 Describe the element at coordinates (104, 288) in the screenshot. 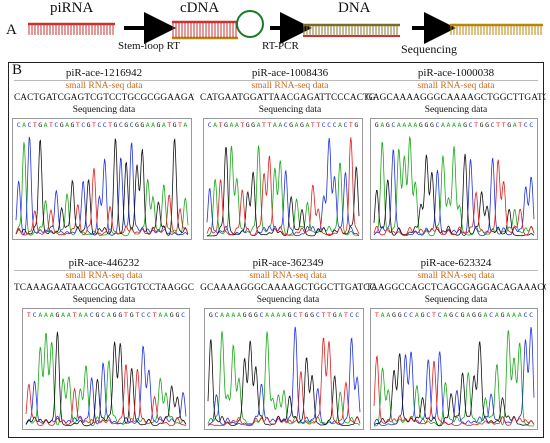

I see `small-rna-sequence: TCAAAGAATAACGCAGGTGTCCTAAGGC` at that location.